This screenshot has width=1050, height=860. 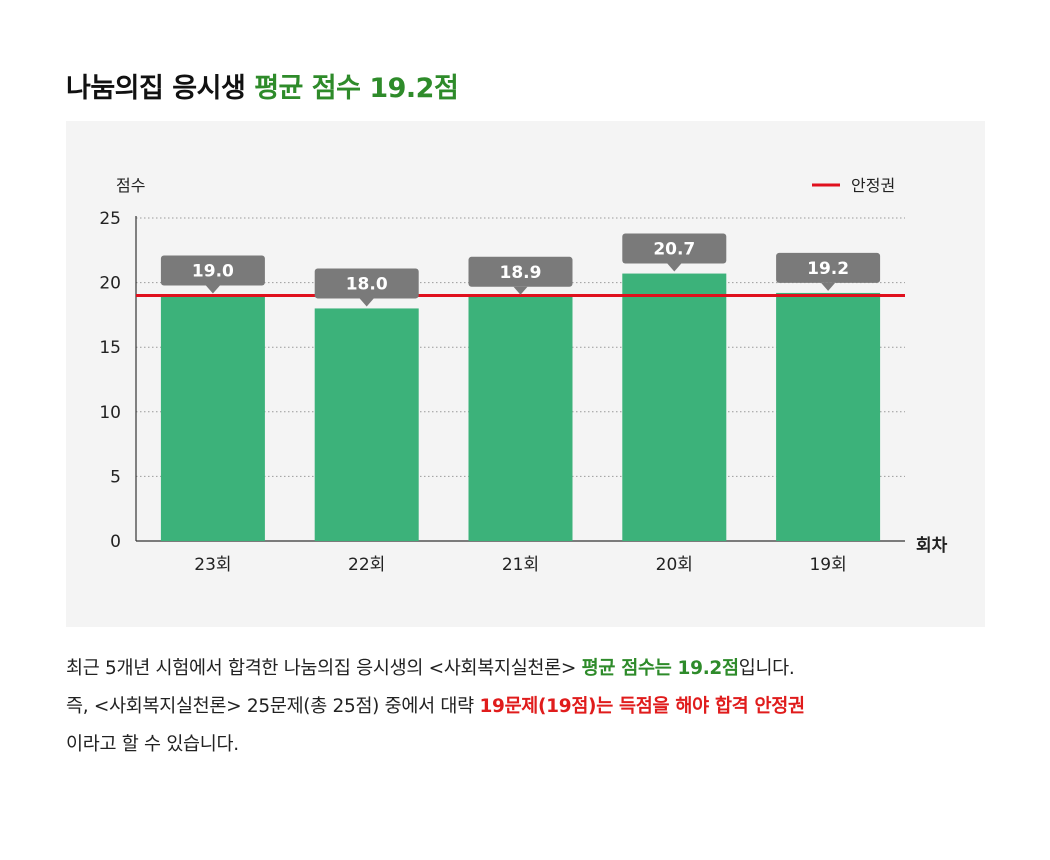 I want to click on data-label: 20.7, so click(x=674, y=250).